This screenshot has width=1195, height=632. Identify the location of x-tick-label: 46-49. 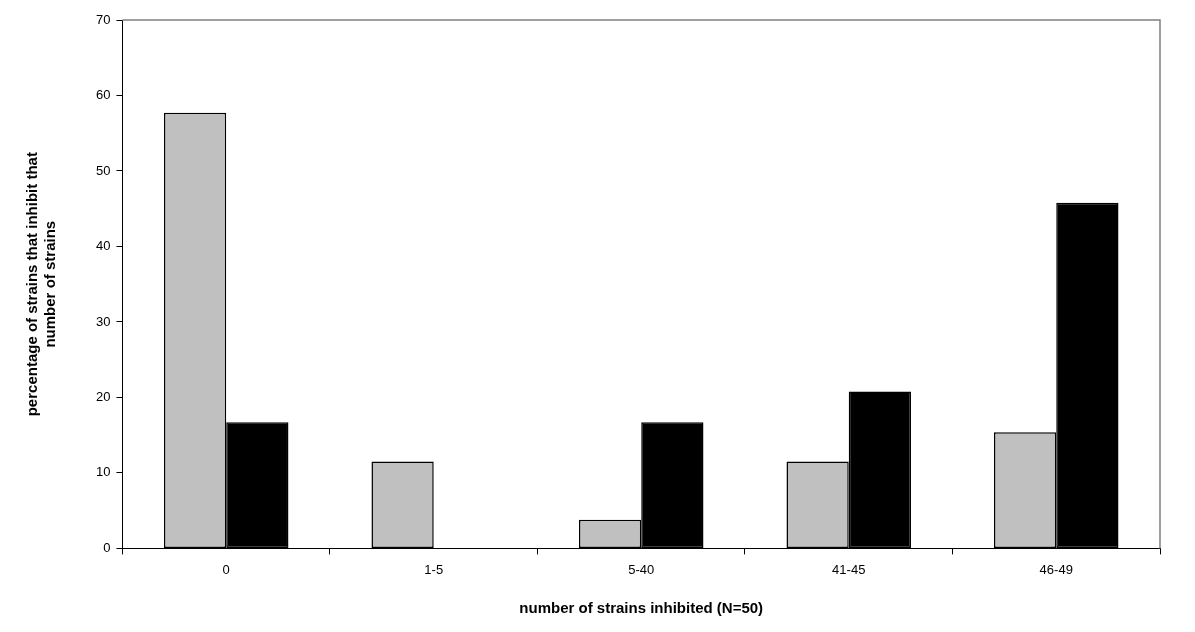
(1056, 569).